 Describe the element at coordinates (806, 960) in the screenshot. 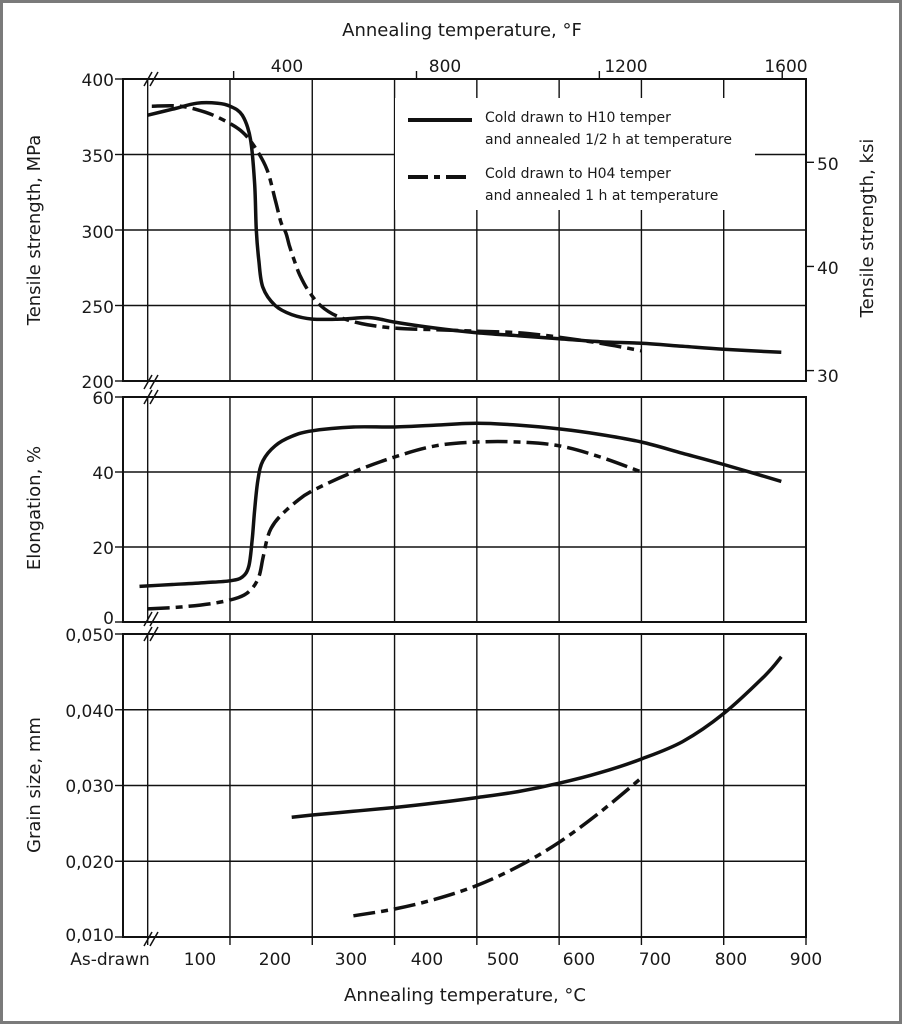

I see `x-tick-900: 900` at that location.